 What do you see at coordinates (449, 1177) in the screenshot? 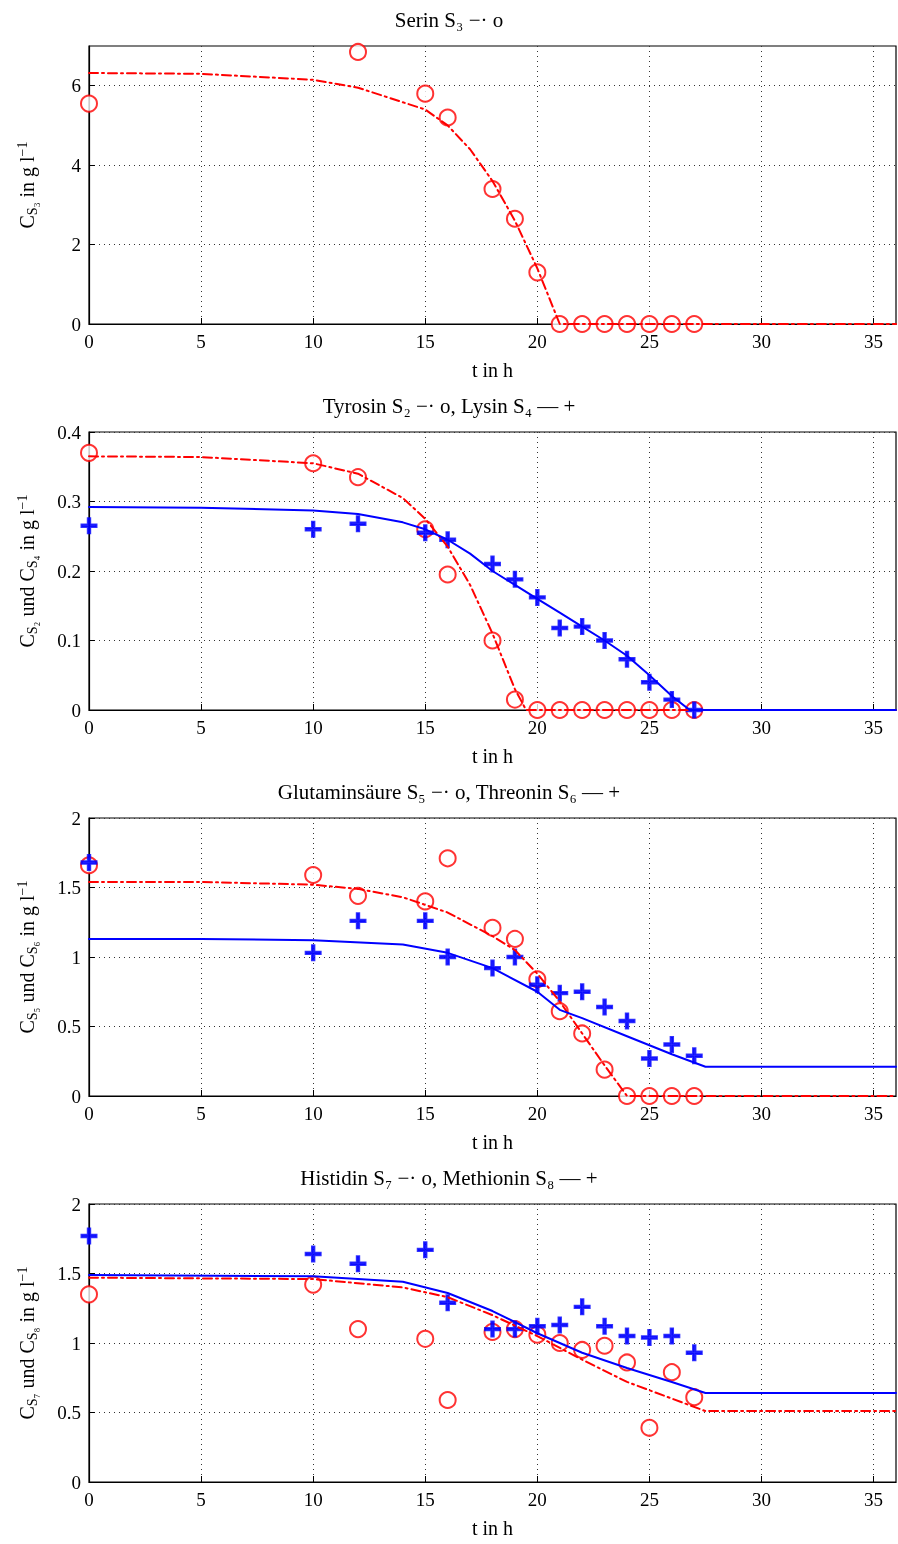
I see `chart-title: Histidin S₇ −· o, Methionin S₈ — +` at bounding box center [449, 1177].